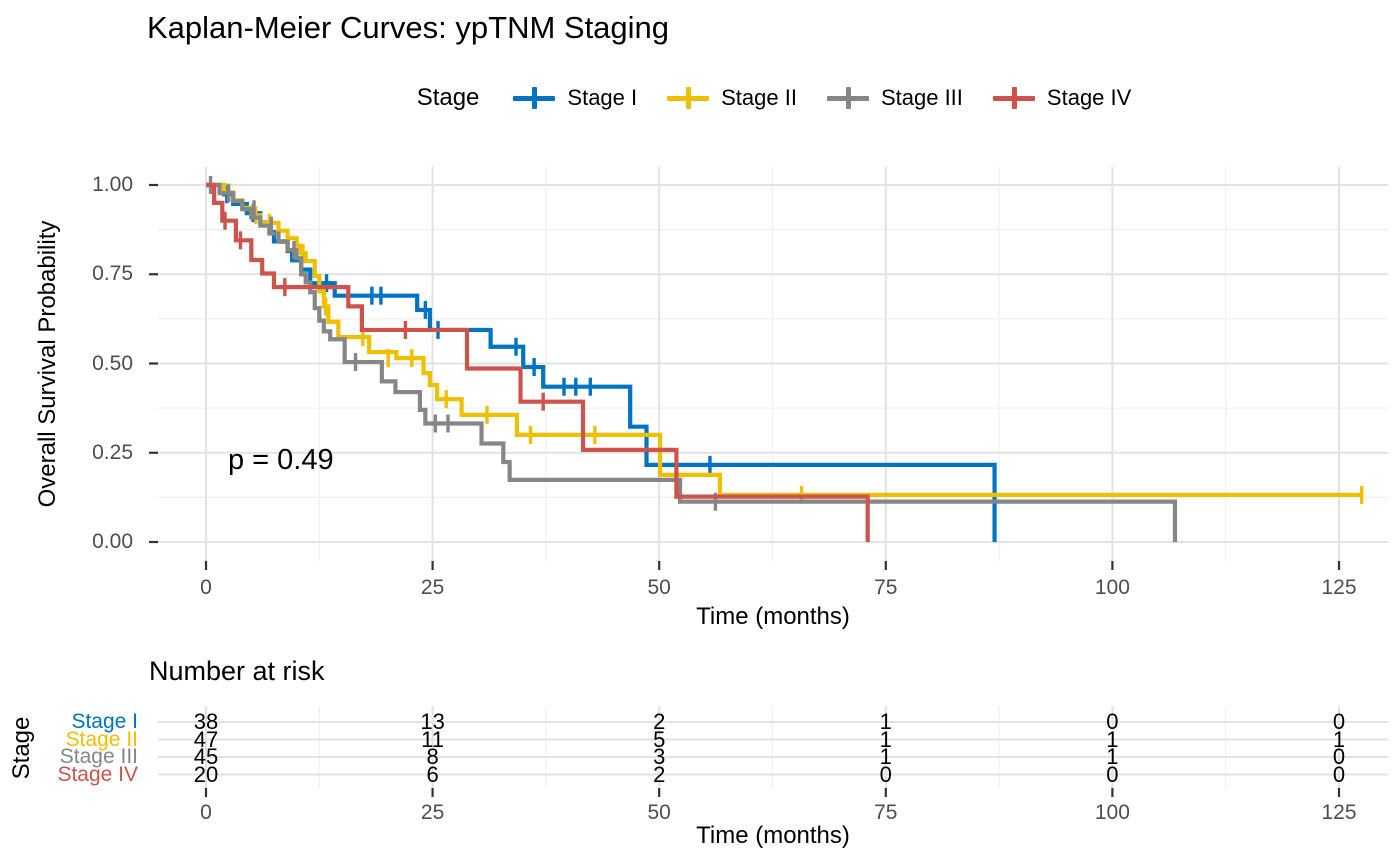  What do you see at coordinates (432, 756) in the screenshot?
I see `risk-count-stage-iii: 8` at bounding box center [432, 756].